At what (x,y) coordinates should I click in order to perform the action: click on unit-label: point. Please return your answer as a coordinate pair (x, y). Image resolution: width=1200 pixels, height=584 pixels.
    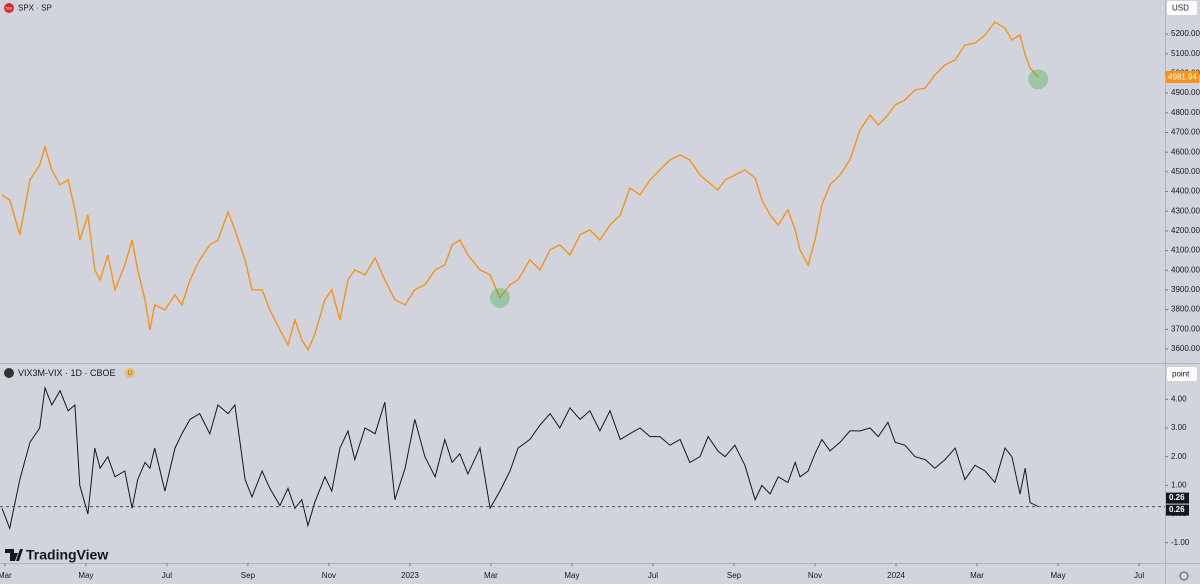
    Looking at the image, I should click on (1181, 374).